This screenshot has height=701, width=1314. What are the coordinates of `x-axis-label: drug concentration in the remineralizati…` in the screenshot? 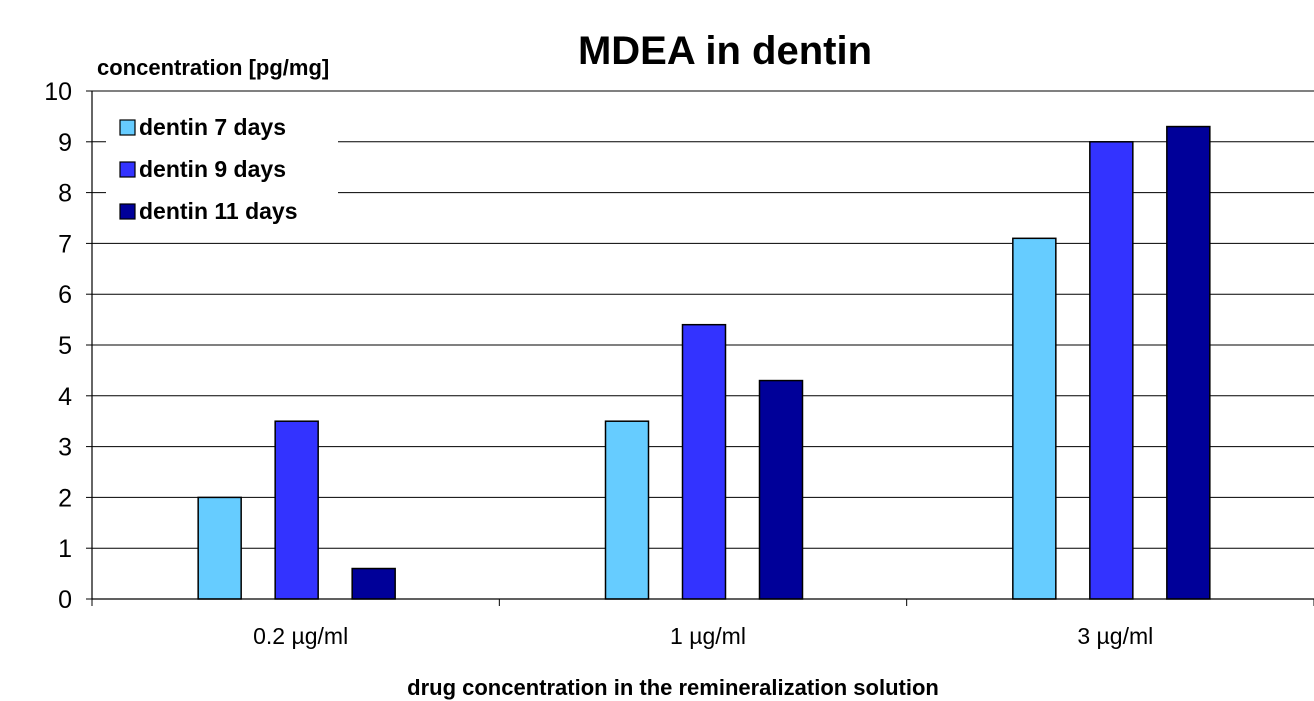 It's located at (673, 687).